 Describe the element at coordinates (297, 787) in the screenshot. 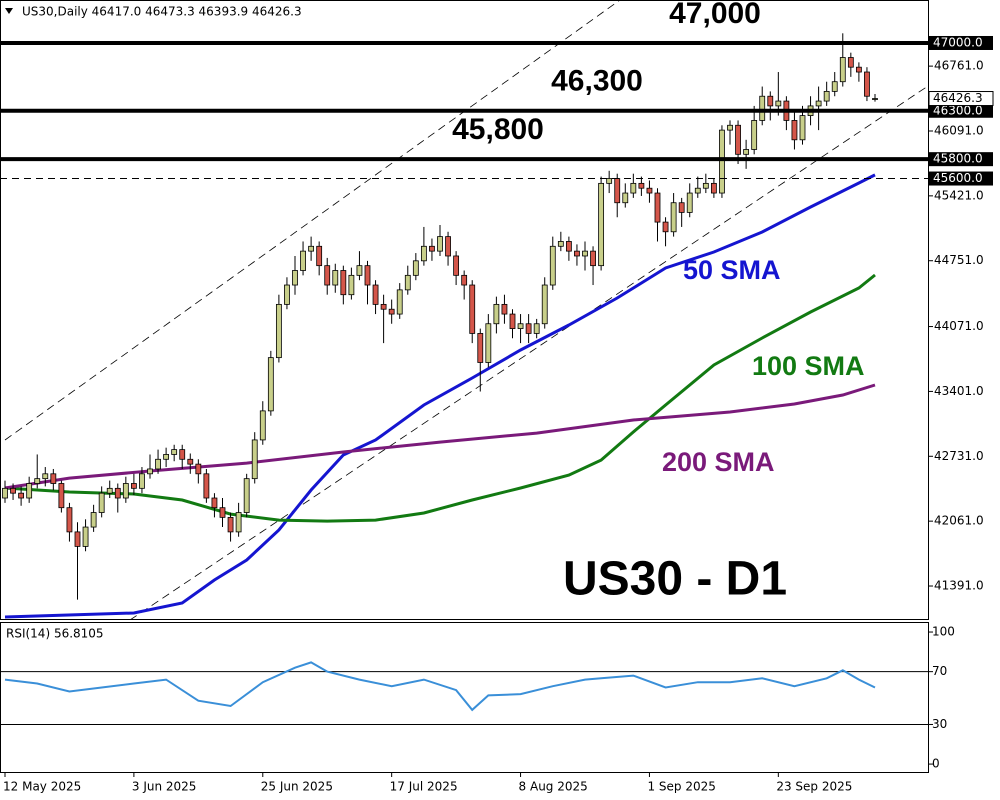

I see `x-tick-label: 25 Jun 2025` at that location.